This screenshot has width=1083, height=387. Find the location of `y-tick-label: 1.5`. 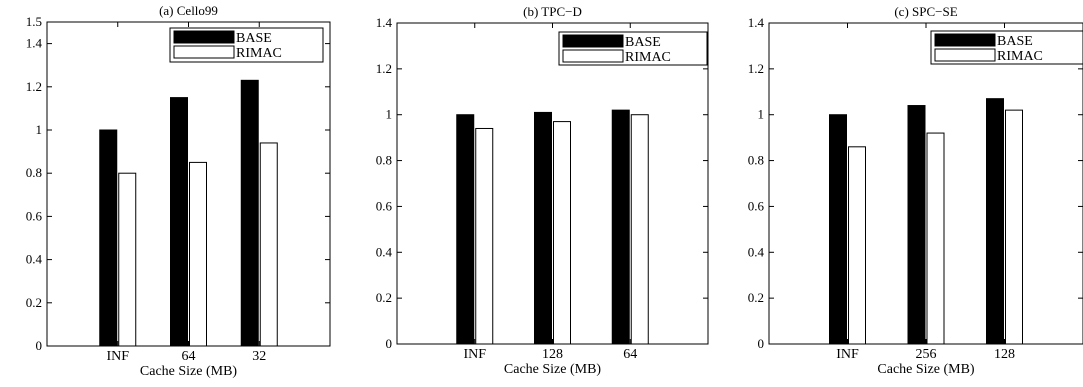

y-tick-label: 1.5 is located at coordinates (34, 21).